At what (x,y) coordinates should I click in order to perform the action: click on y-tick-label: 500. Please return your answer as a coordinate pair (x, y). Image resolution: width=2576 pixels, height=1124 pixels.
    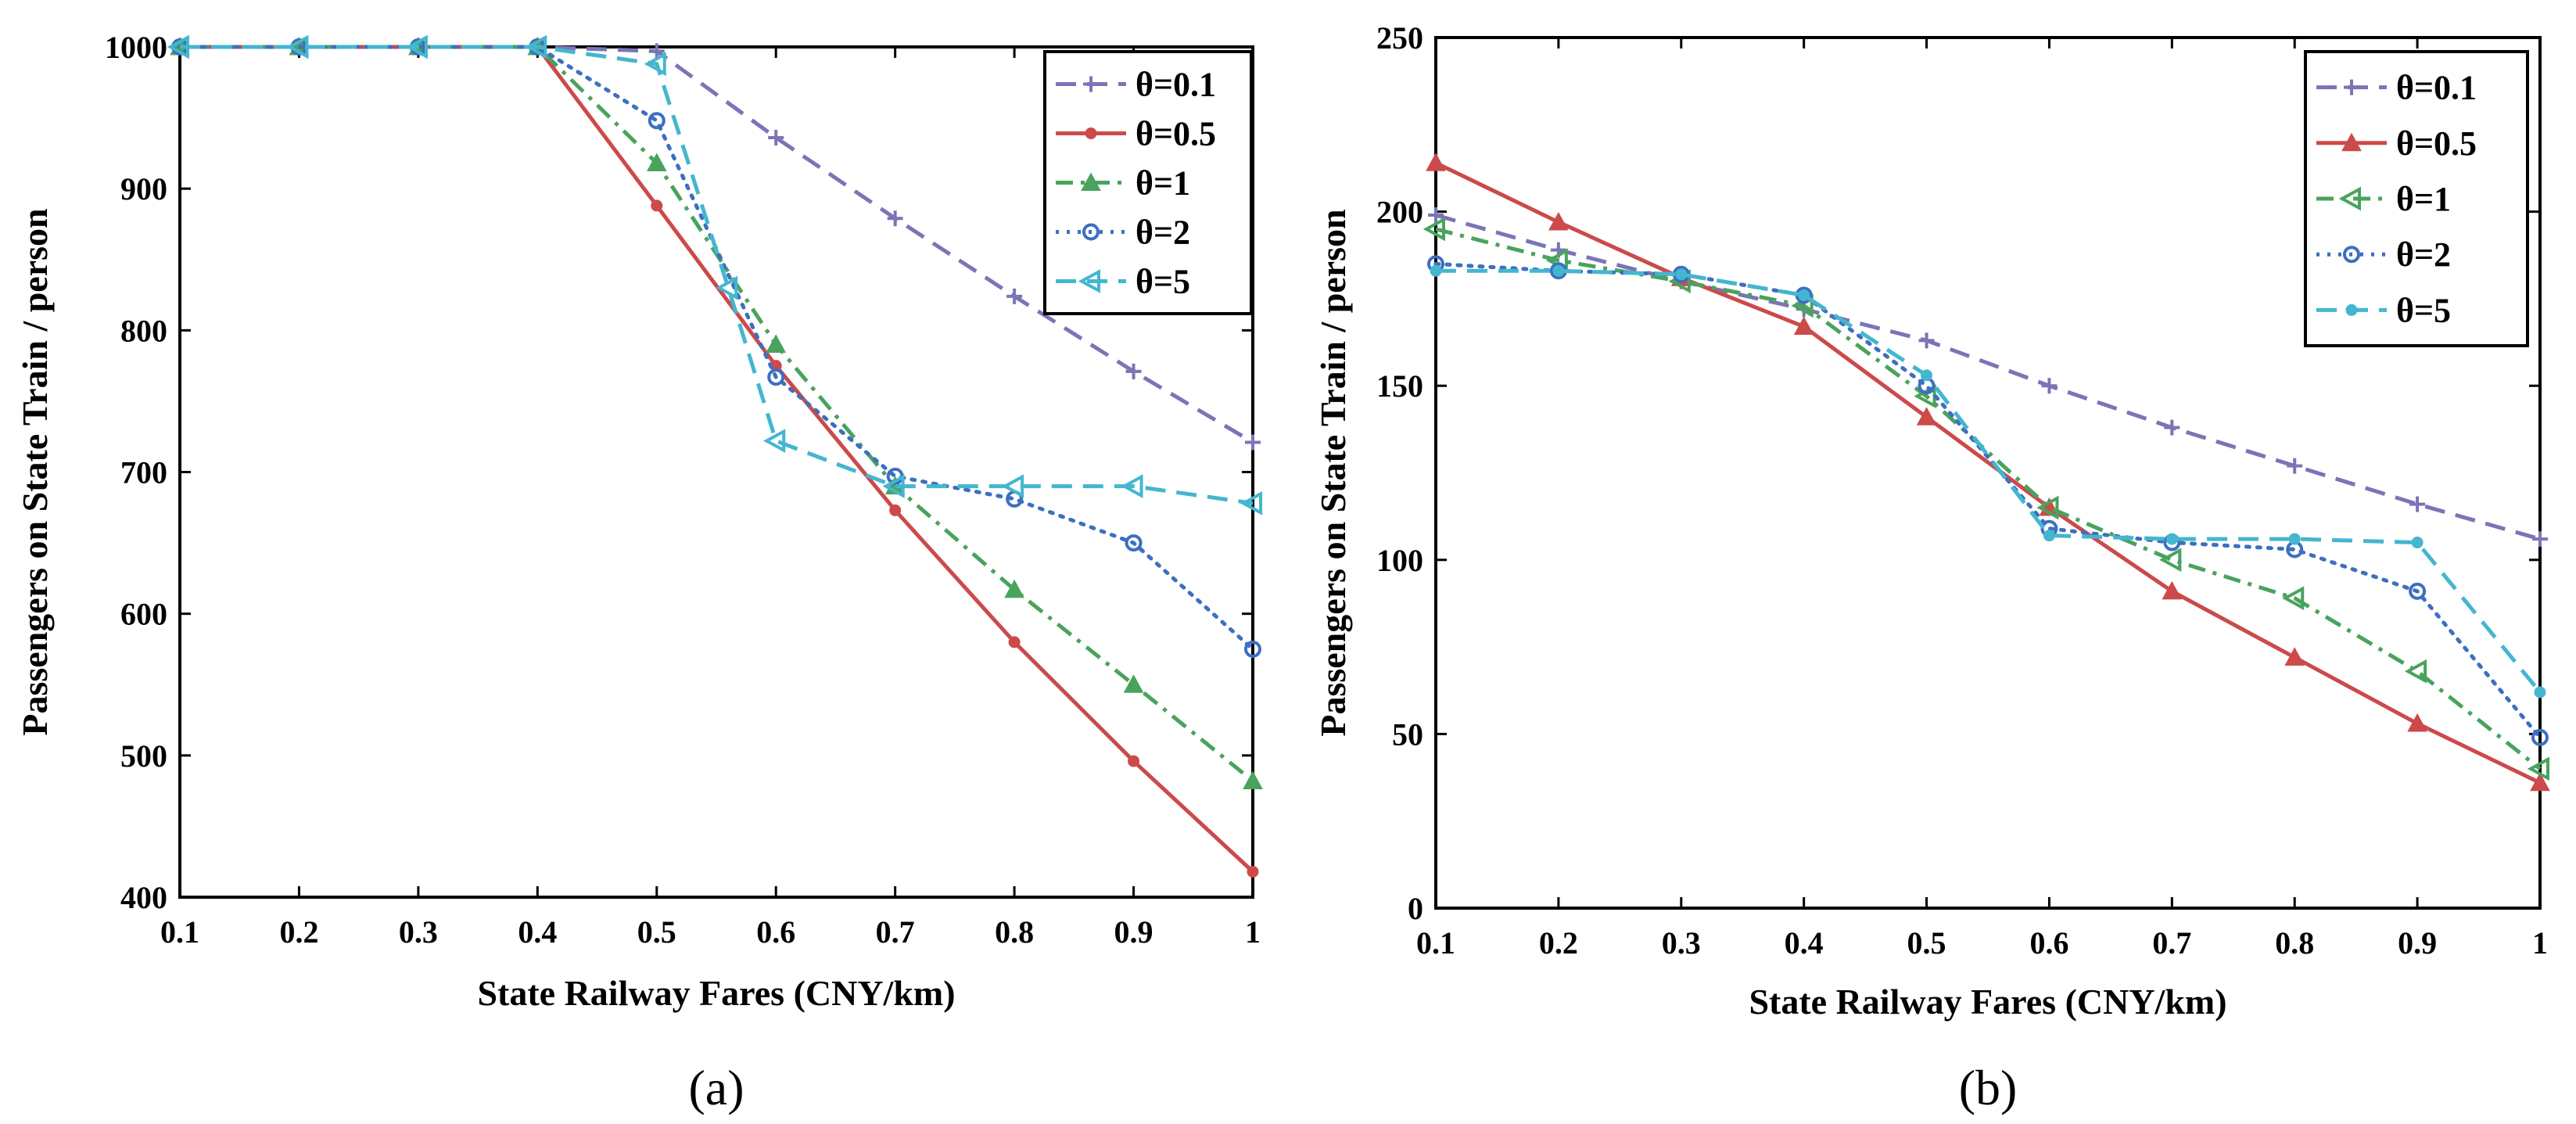
    Looking at the image, I should click on (143, 756).